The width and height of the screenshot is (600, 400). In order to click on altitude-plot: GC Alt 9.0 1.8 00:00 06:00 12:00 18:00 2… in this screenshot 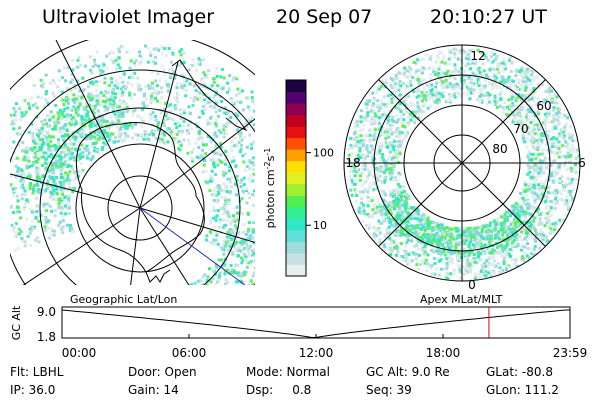, I will do `click(298, 332)`.